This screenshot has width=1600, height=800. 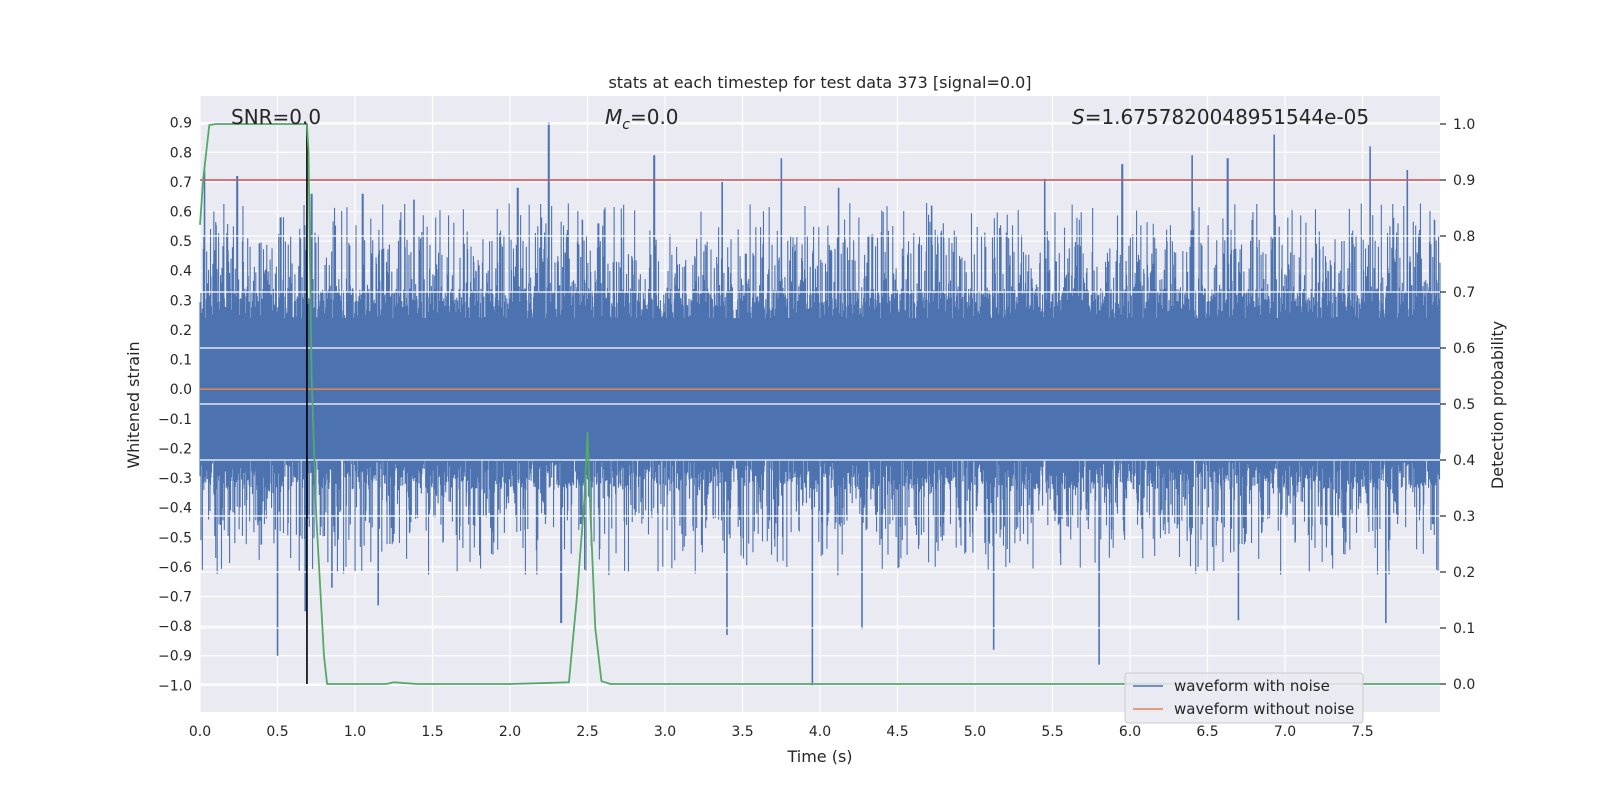 What do you see at coordinates (181, 242) in the screenshot?
I see `y-left-tick-label: 0.5` at bounding box center [181, 242].